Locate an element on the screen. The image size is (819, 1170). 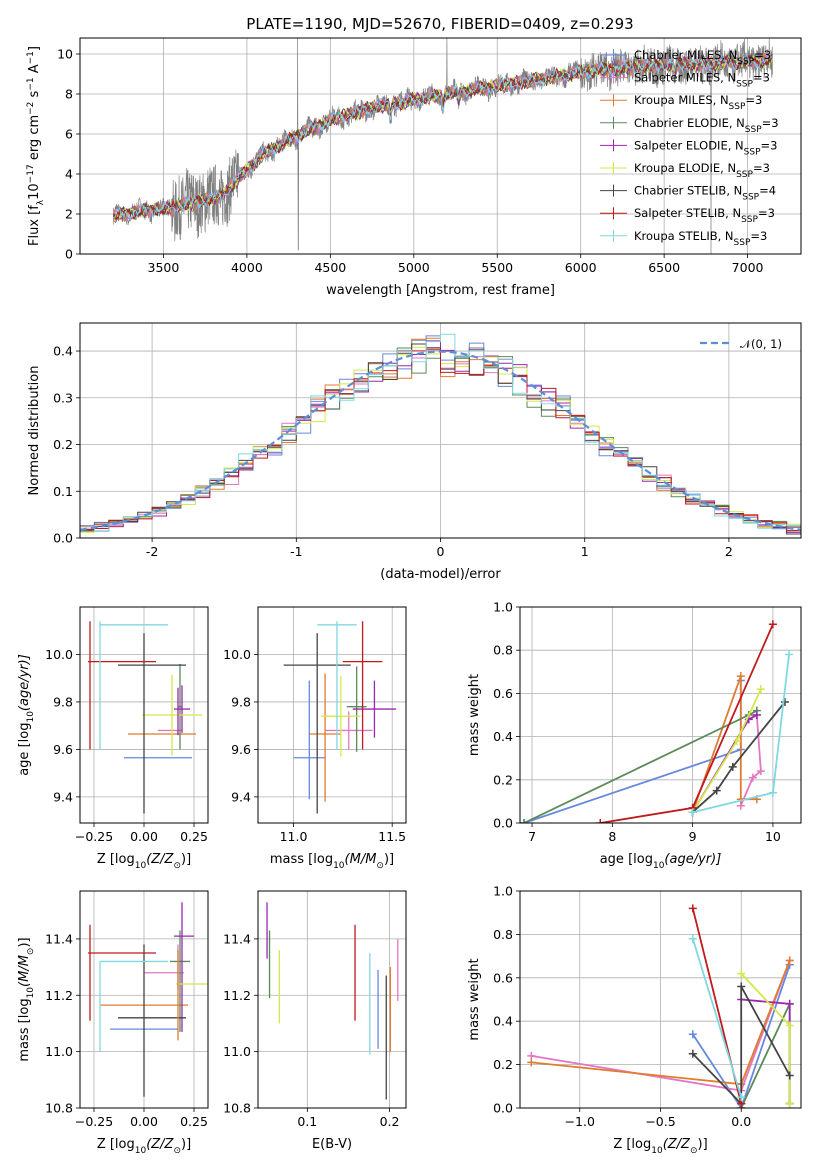
axes-age_vs_mass: 11.0 11.5 9.4 9.6 9.8 10.0 mass [log10(M/M⊙)] is located at coordinates (315, 738).